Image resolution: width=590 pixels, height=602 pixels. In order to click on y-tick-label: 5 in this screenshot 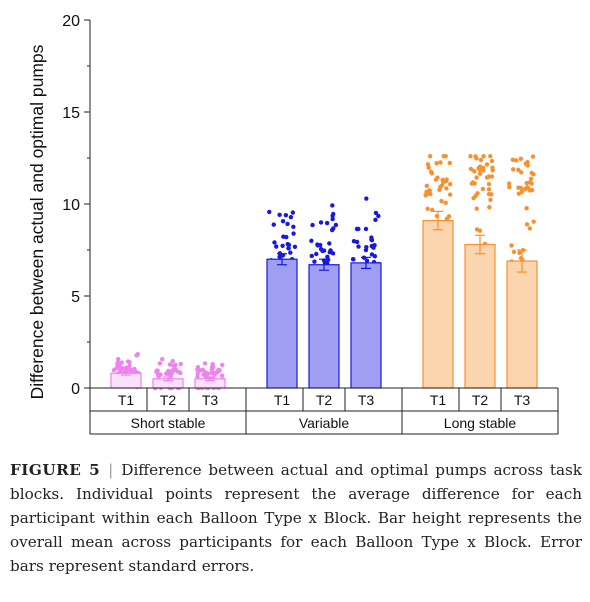, I will do `click(75, 297)`.